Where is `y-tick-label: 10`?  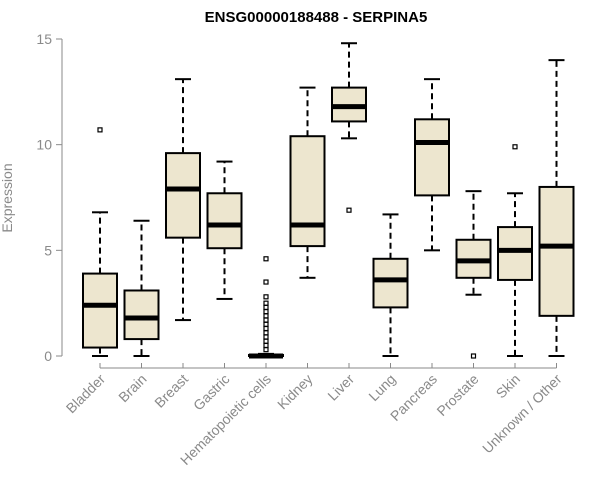
y-tick-label: 10 is located at coordinates (44, 145).